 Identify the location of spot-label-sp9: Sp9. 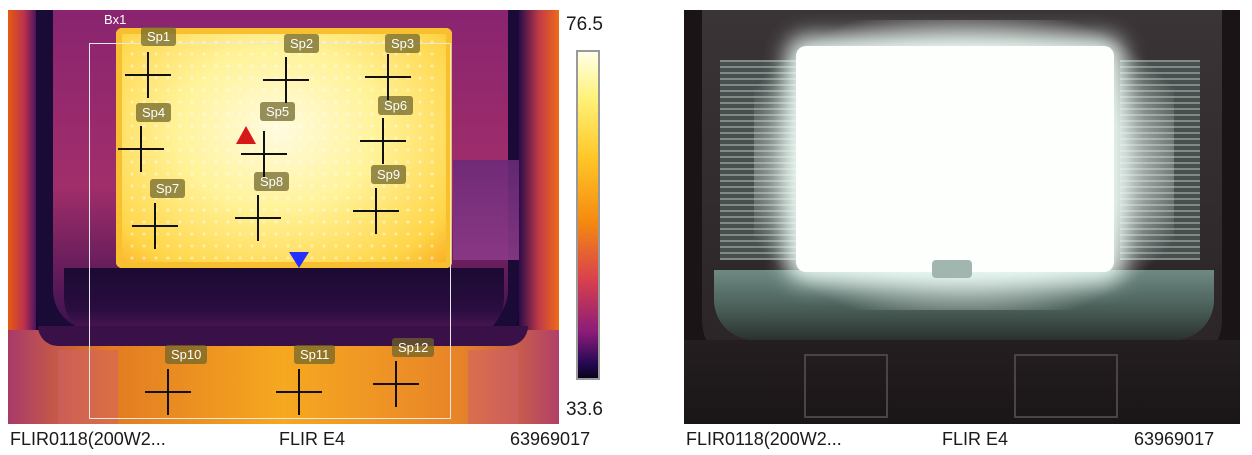
(389, 174).